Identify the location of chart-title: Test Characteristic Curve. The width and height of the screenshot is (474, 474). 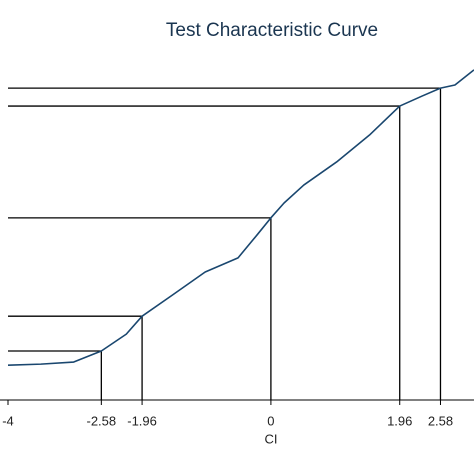
(272, 30).